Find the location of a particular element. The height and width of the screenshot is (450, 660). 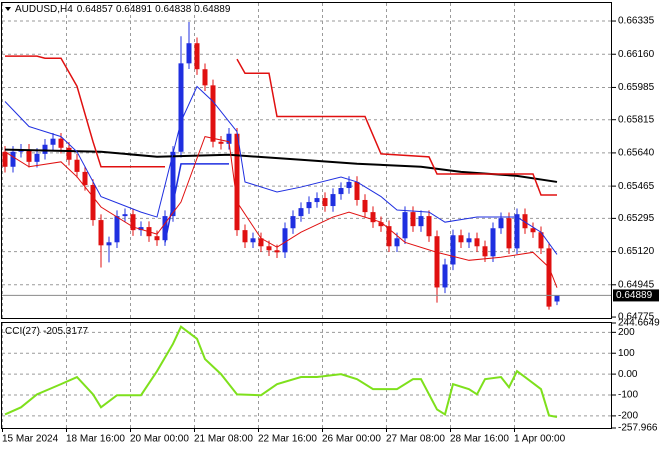

y-tick-label: 0.65465 is located at coordinates (636, 186).